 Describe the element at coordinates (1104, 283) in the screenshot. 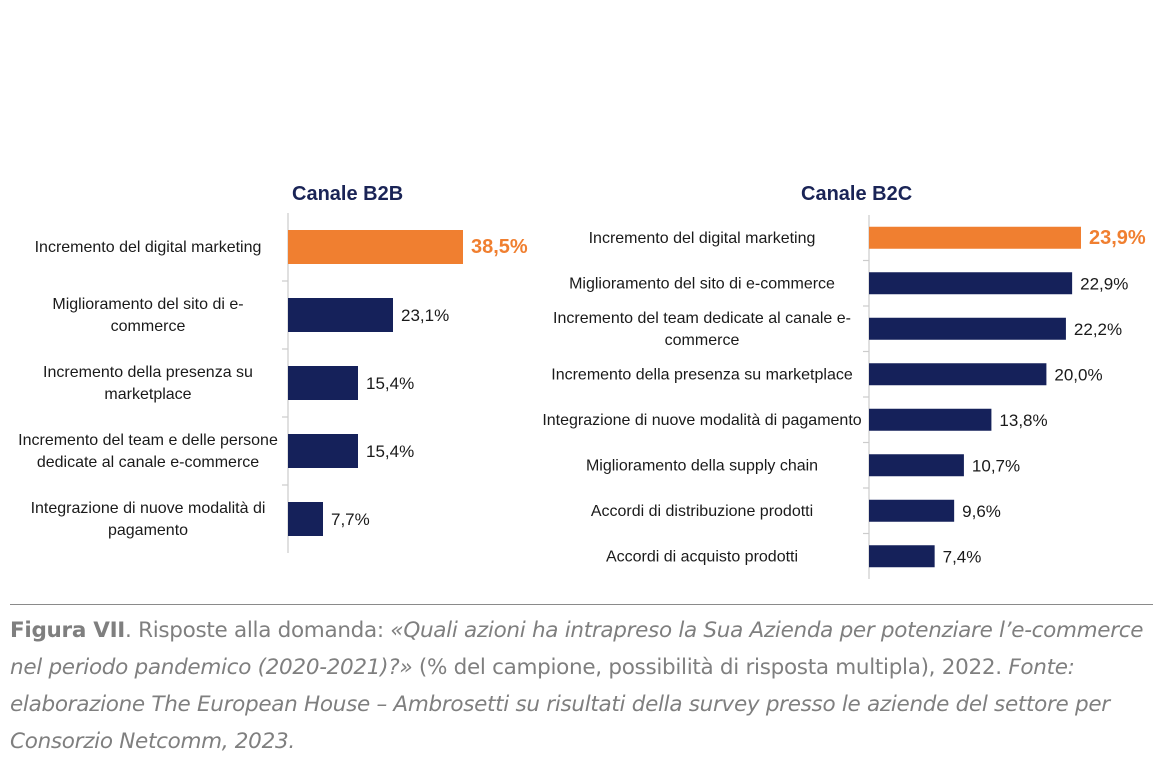

I see `b2c-value-label: 22,9%` at that location.